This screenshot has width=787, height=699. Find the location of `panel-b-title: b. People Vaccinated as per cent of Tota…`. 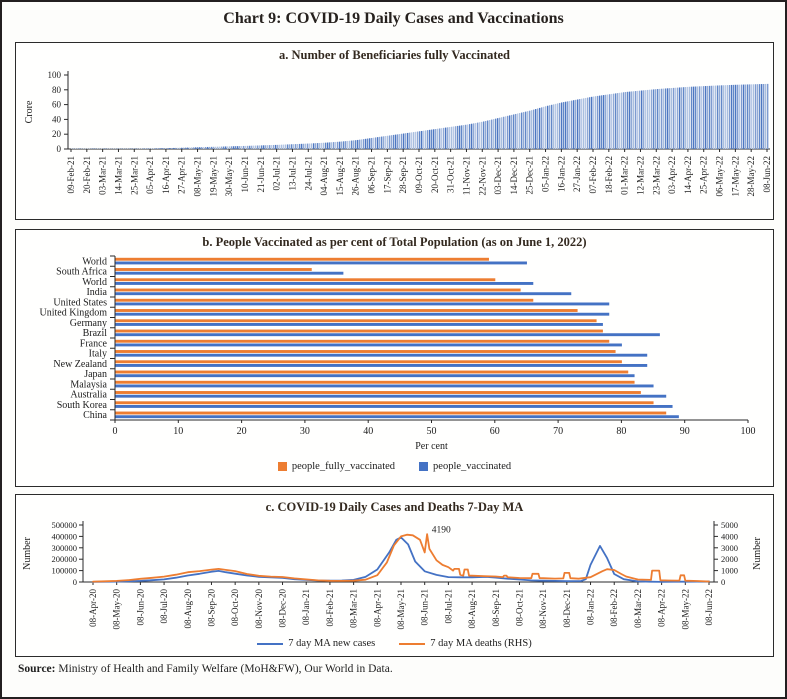

panel-b-title: b. People Vaccinated as per cent of Tota… is located at coordinates (394, 242).